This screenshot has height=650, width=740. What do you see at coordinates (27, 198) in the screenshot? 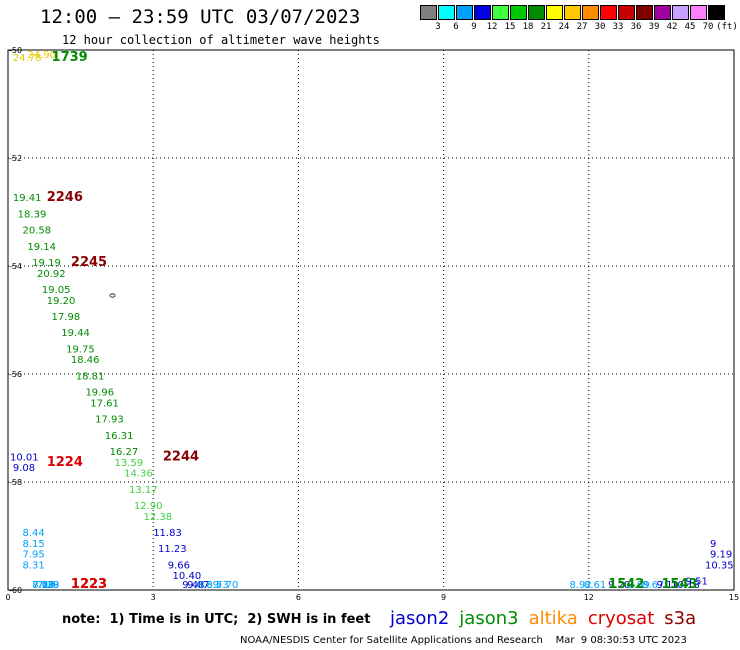
I see `wave-height-value: 19.41` at bounding box center [27, 198].